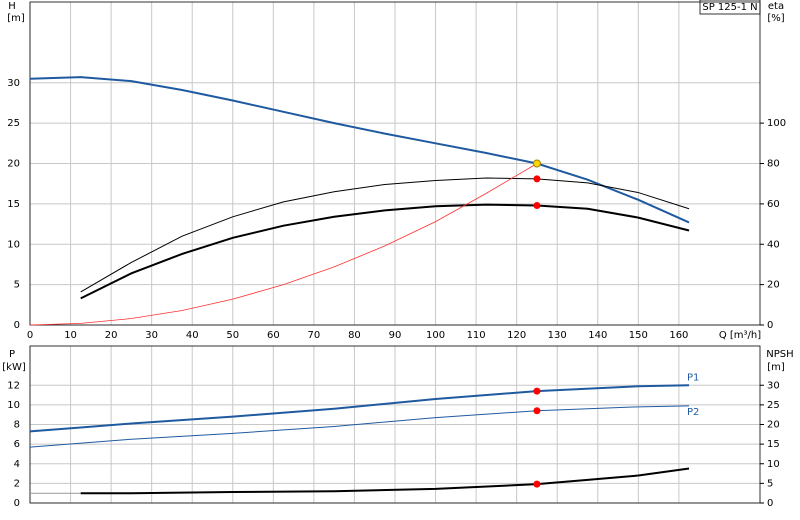 Image resolution: width=800 pixels, height=520 pixels. What do you see at coordinates (729, 7) in the screenshot?
I see `annotation: SP 125-1 N` at bounding box center [729, 7].